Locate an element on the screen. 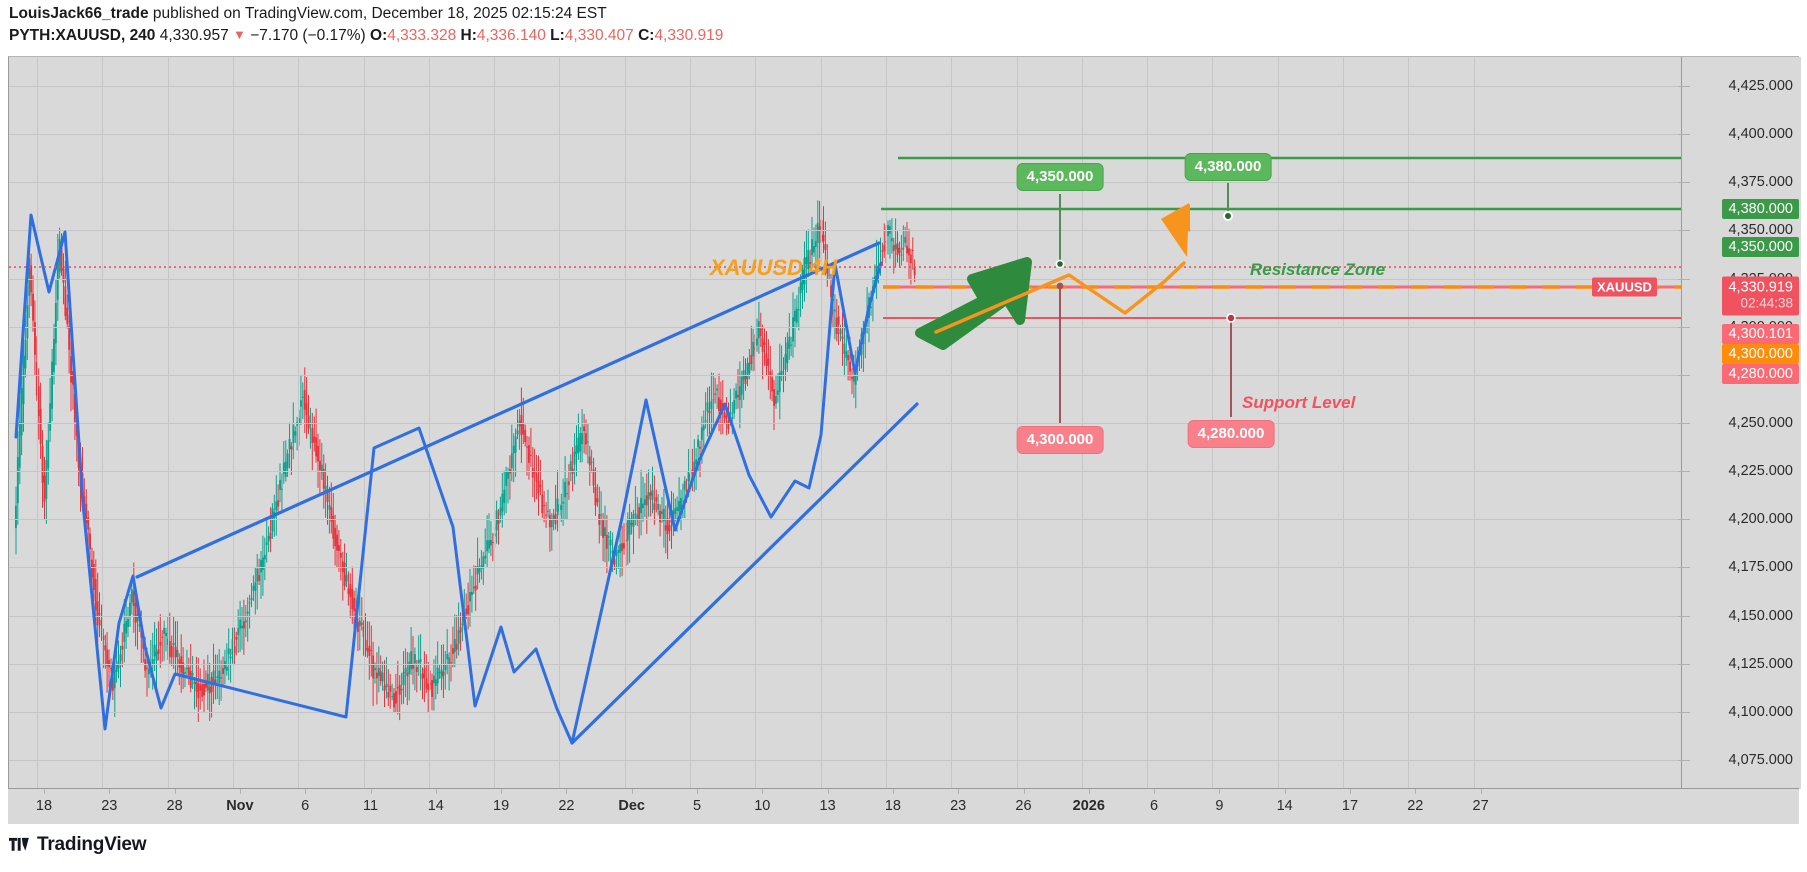 This screenshot has width=1807, height=872. tradingview-footer: TradingView is located at coordinates (78, 845).